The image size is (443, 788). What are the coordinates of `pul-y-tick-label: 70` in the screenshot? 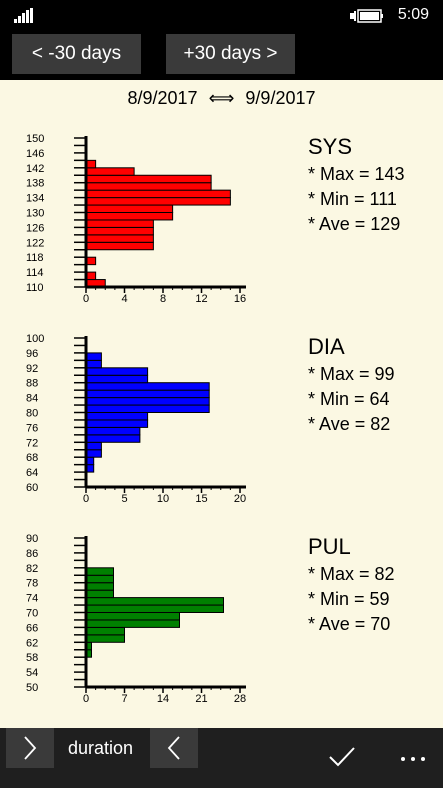 It's located at (32, 614).